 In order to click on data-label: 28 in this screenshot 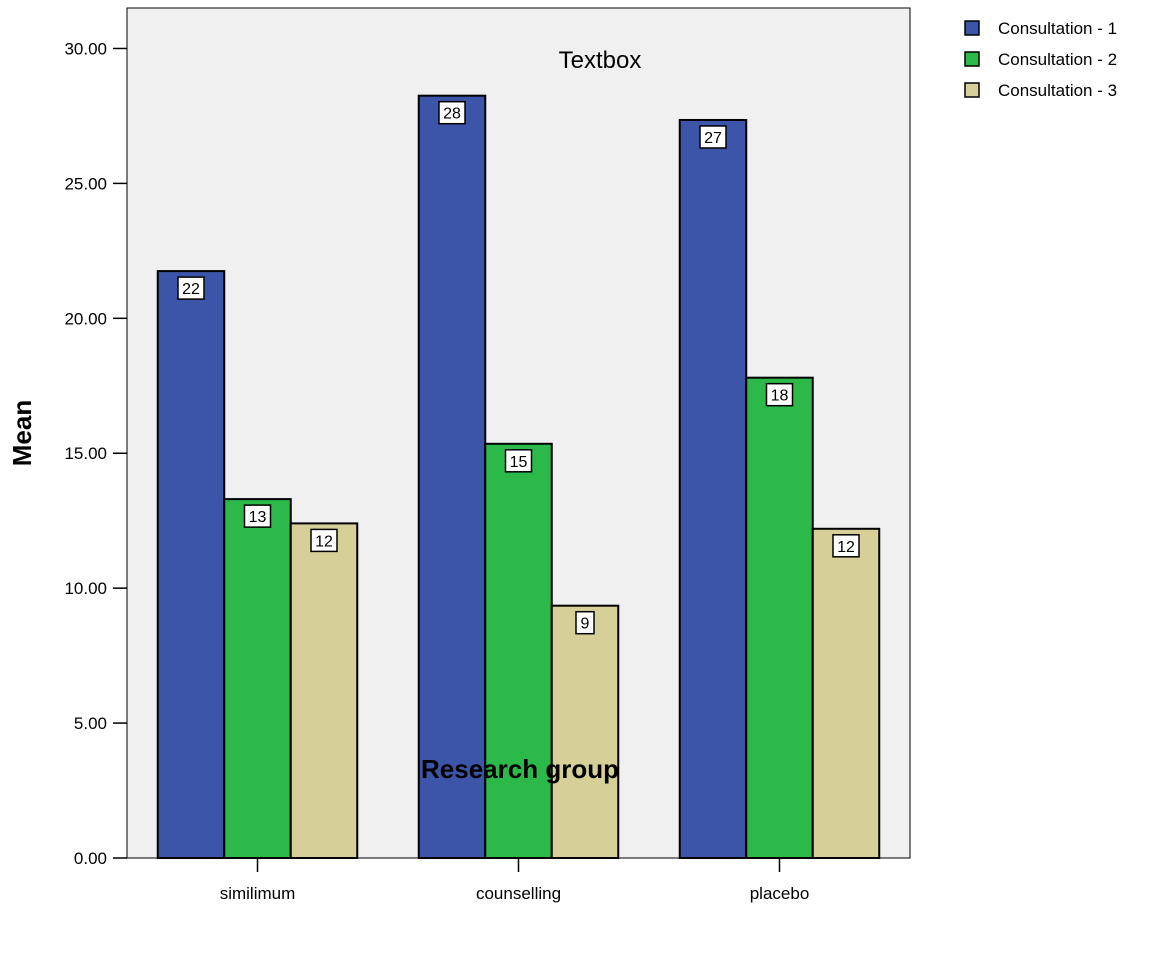, I will do `click(452, 114)`.